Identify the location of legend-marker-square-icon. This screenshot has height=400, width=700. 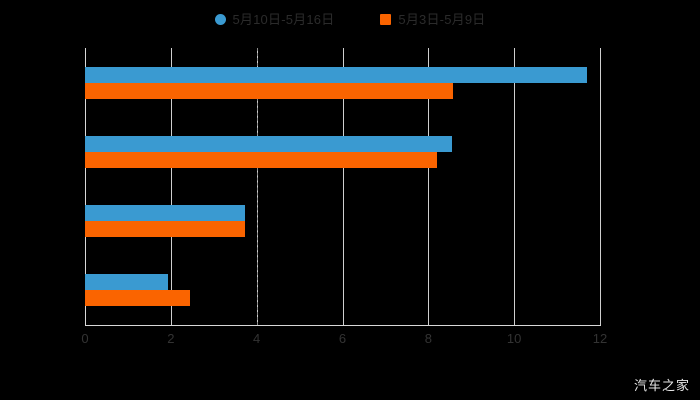
(386, 19).